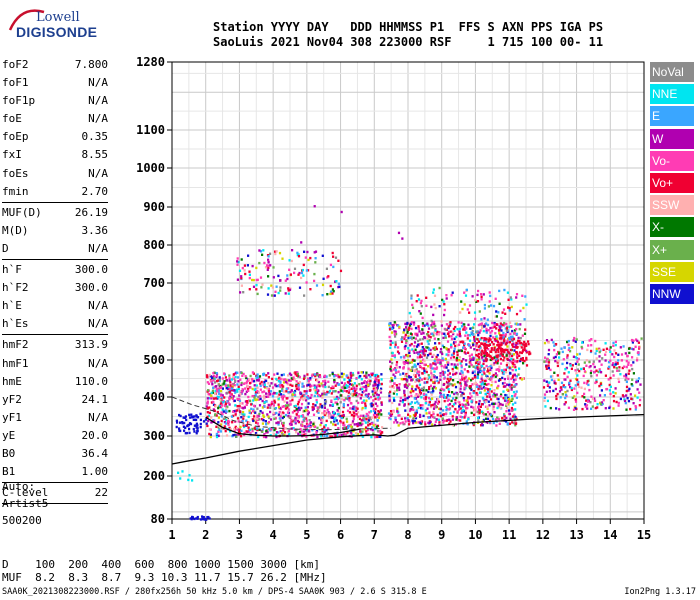  Describe the element at coordinates (15, 64) in the screenshot. I see `param-name: foF2` at that location.